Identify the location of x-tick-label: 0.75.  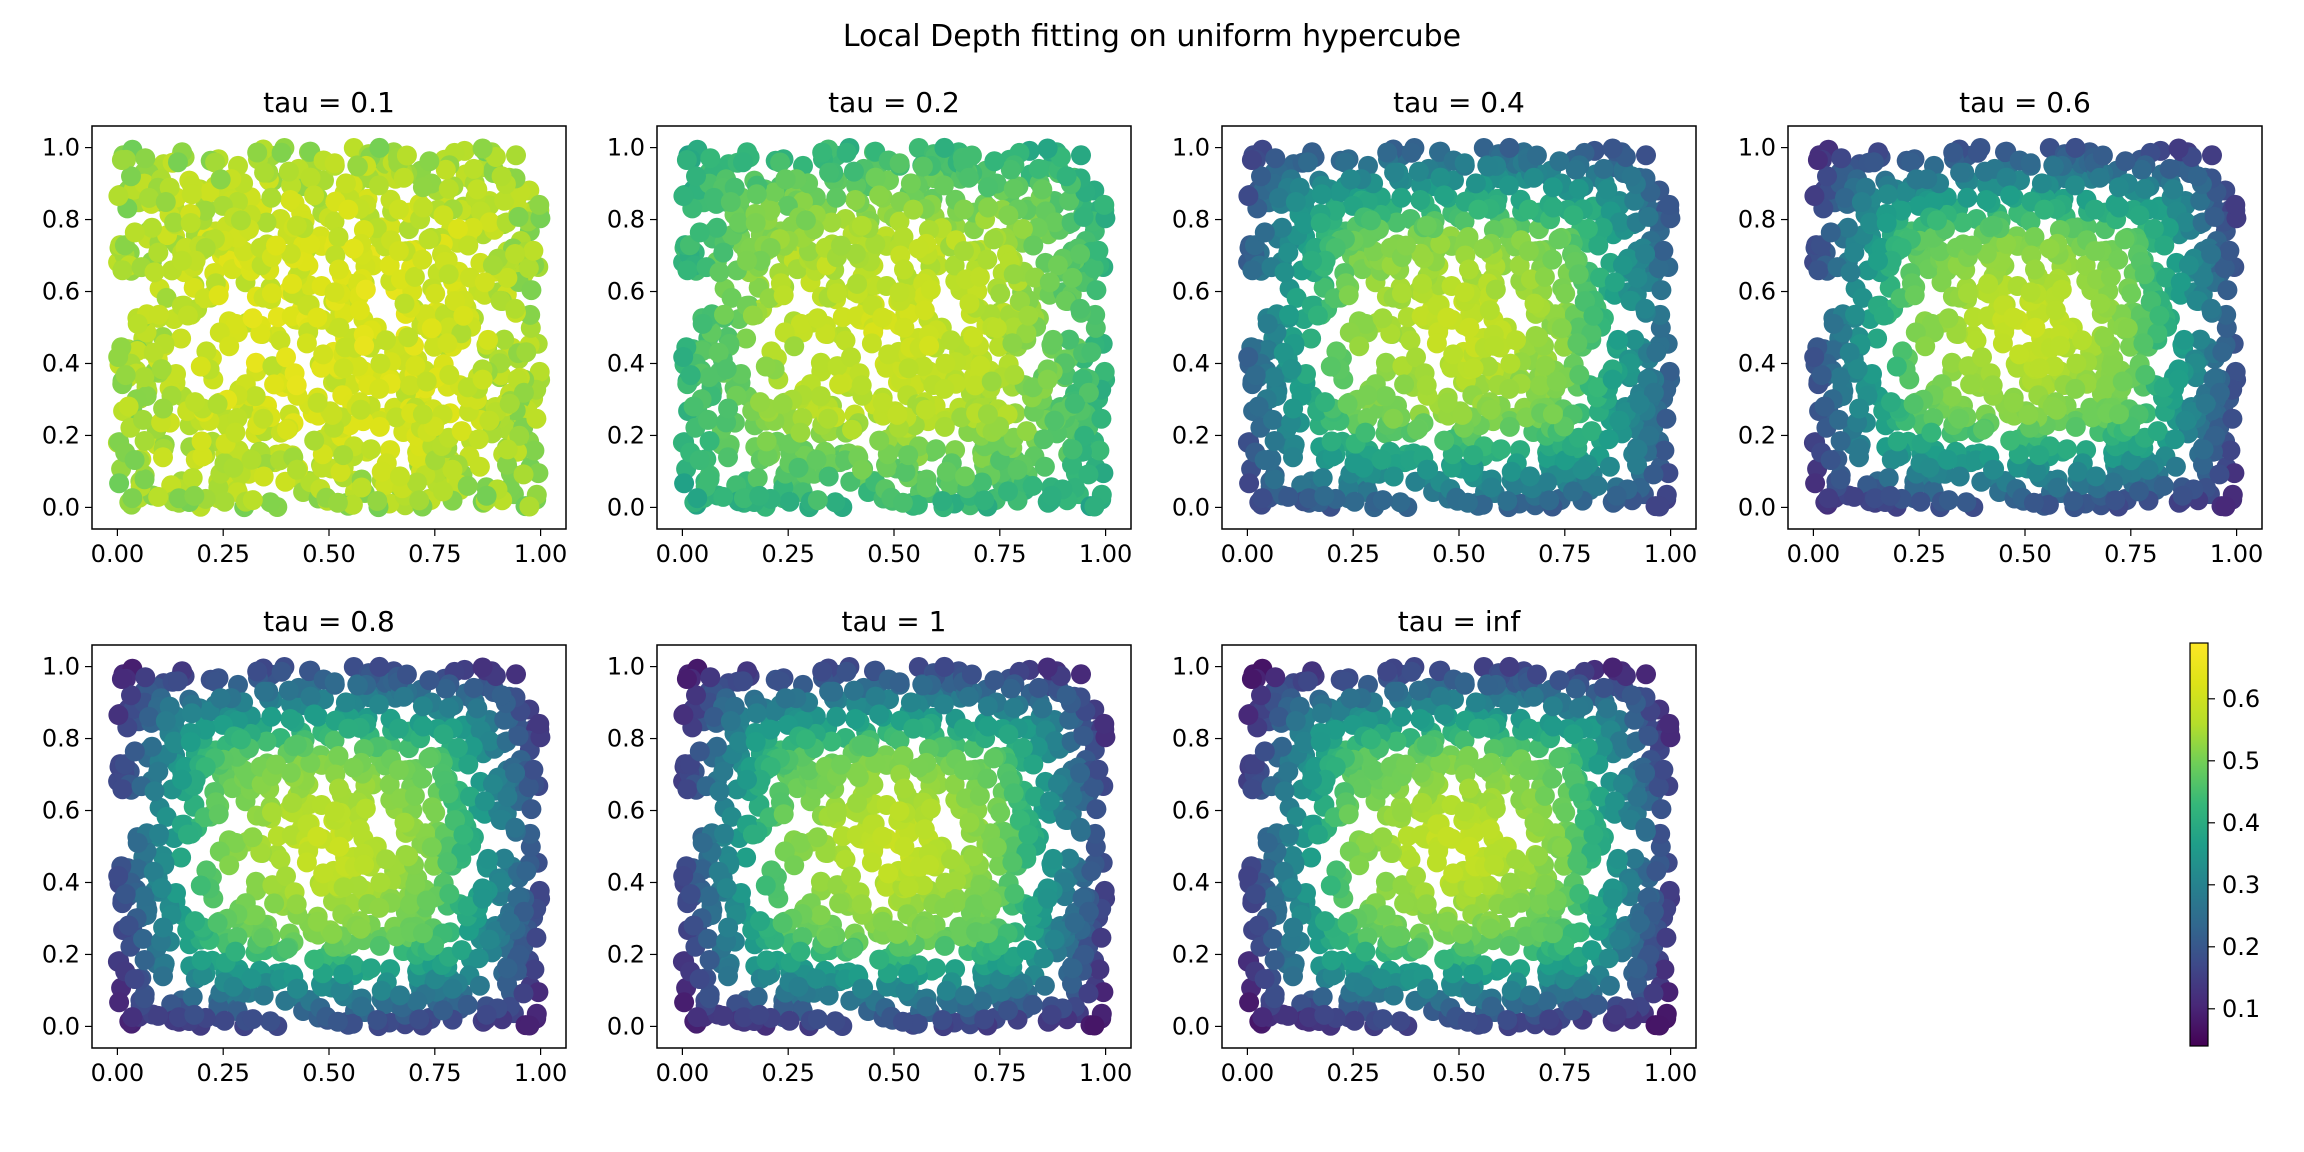
(434, 554).